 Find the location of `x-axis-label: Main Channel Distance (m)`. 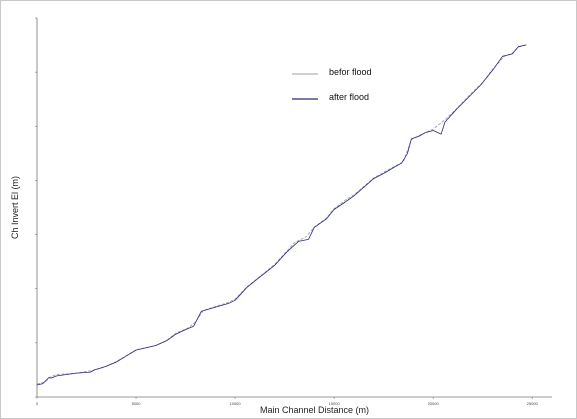

x-axis-label: Main Channel Distance (m) is located at coordinates (314, 410).